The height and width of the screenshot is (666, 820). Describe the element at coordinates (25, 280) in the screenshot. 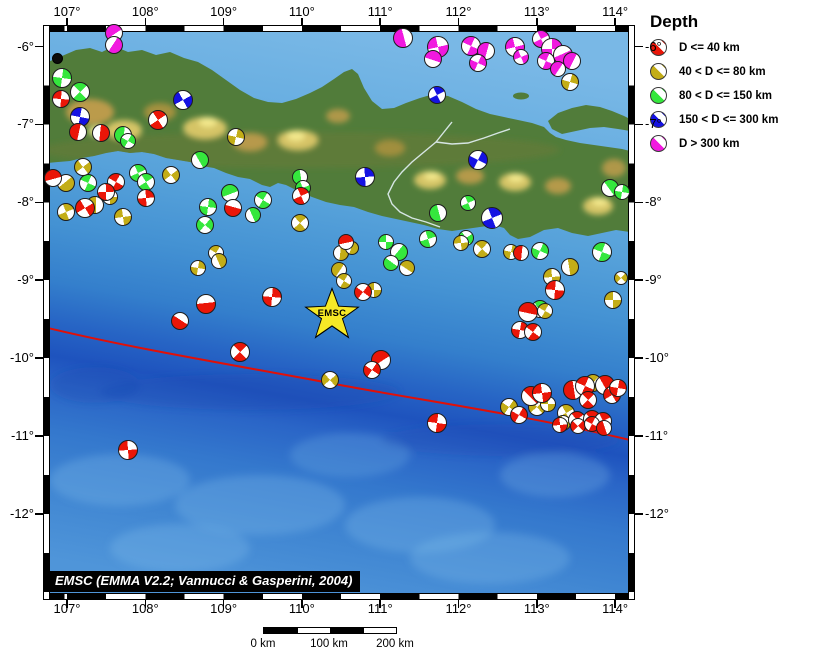

I see `axis-label-lat-left: -9°` at that location.